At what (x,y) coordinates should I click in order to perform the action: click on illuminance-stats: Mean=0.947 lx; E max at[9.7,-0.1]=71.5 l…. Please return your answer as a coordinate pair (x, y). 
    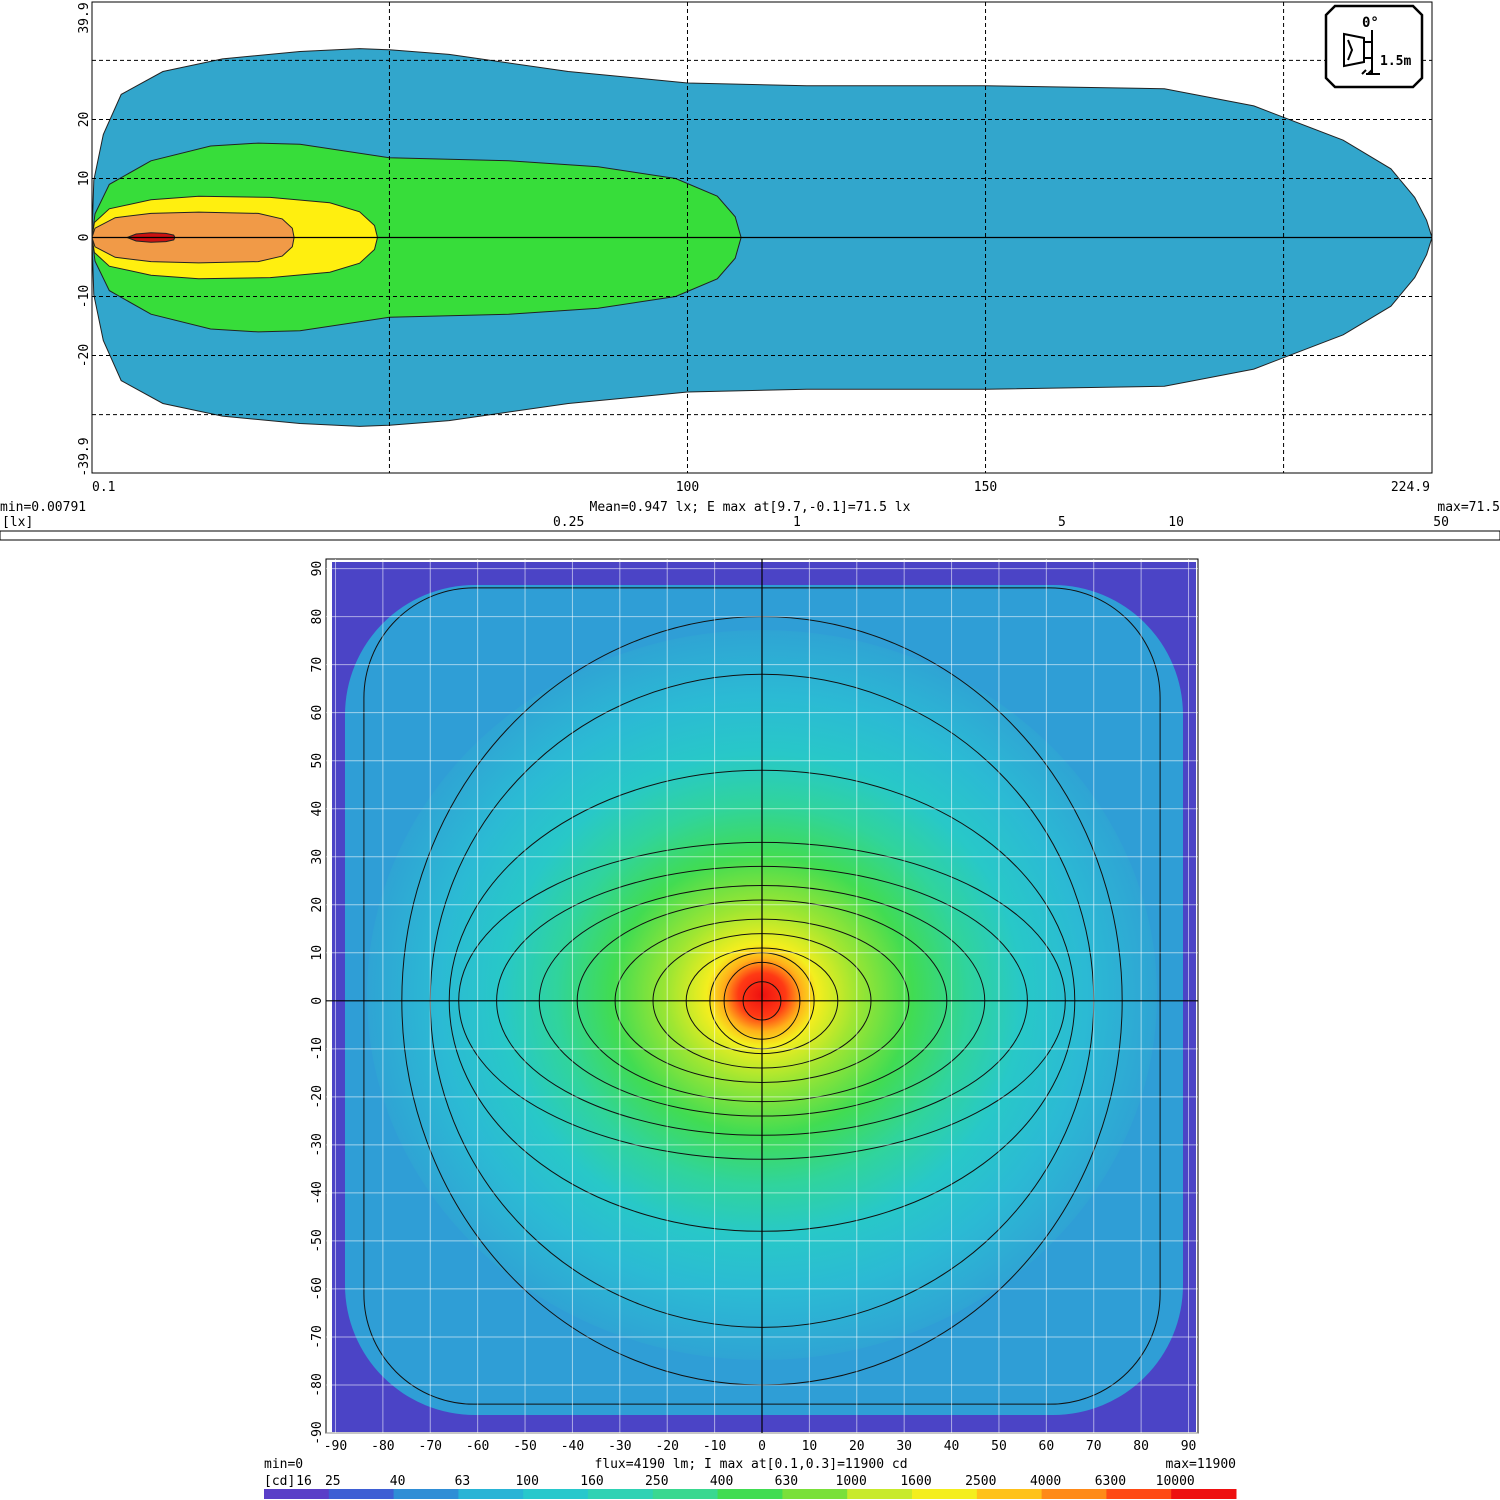
    Looking at the image, I should click on (750, 507).